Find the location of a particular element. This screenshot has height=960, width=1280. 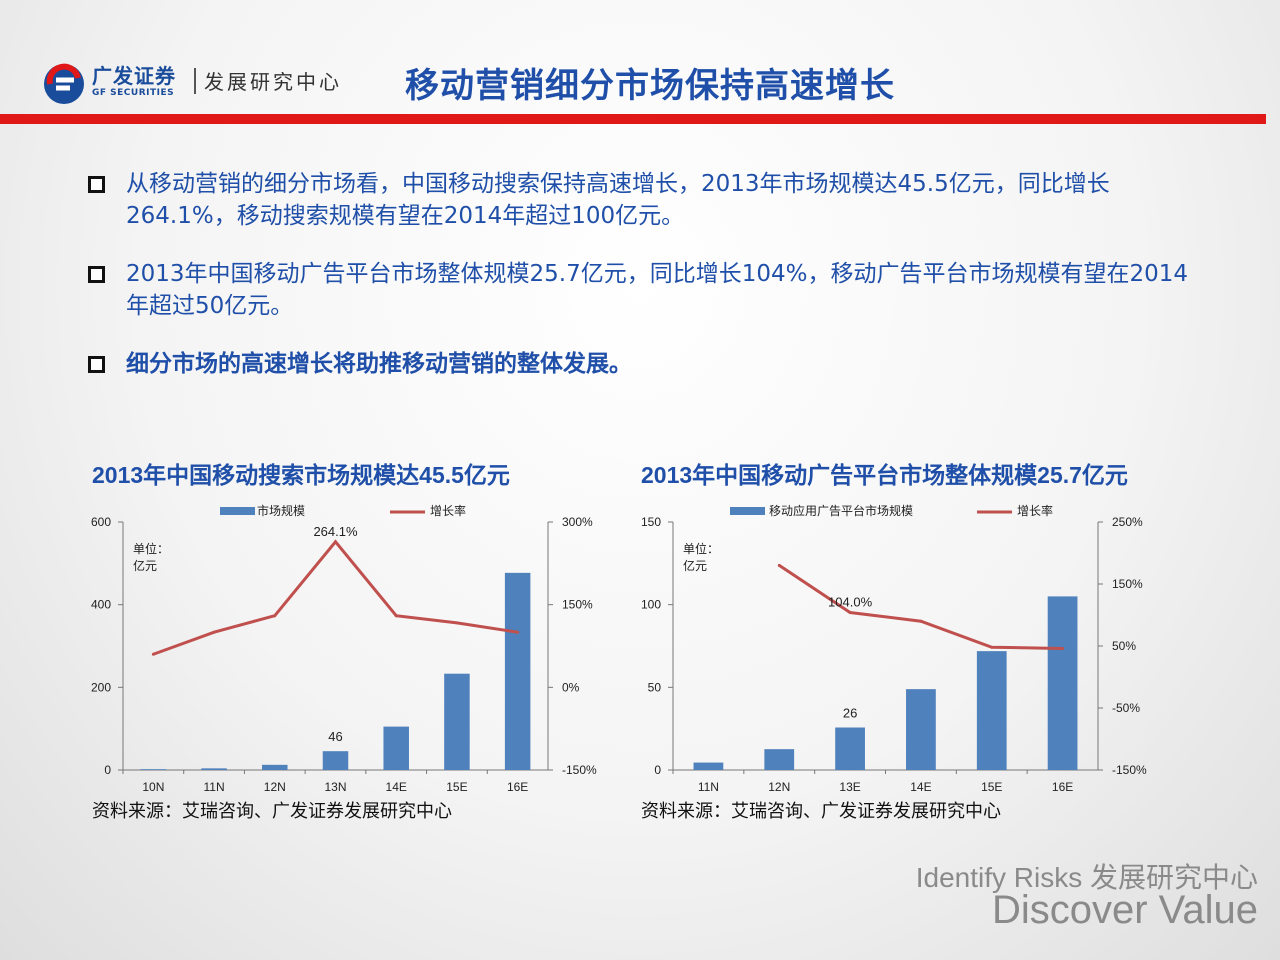

logo-separator is located at coordinates (195, 81).